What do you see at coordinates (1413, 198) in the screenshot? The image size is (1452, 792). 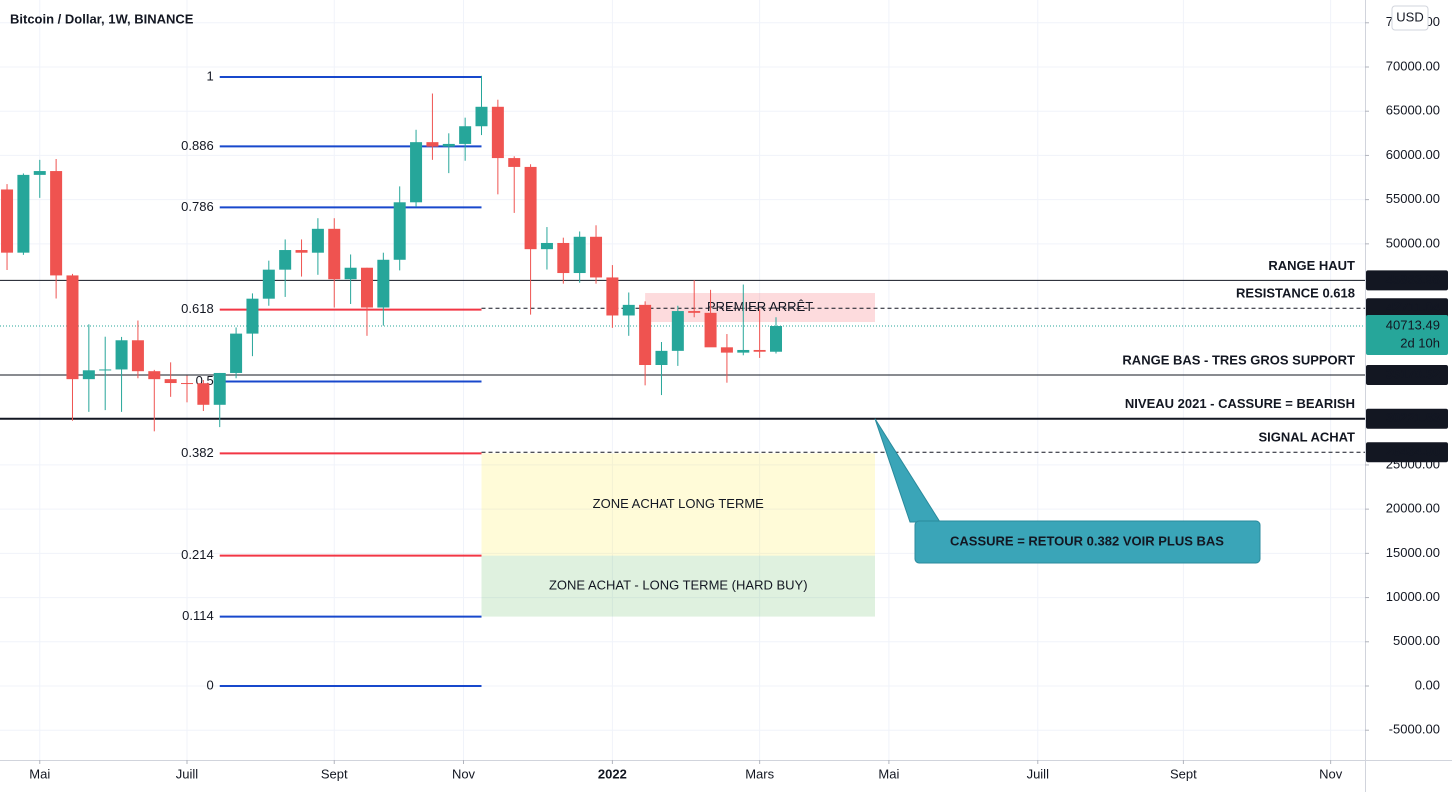 I see `y-tick-label: 55000.00` at bounding box center [1413, 198].